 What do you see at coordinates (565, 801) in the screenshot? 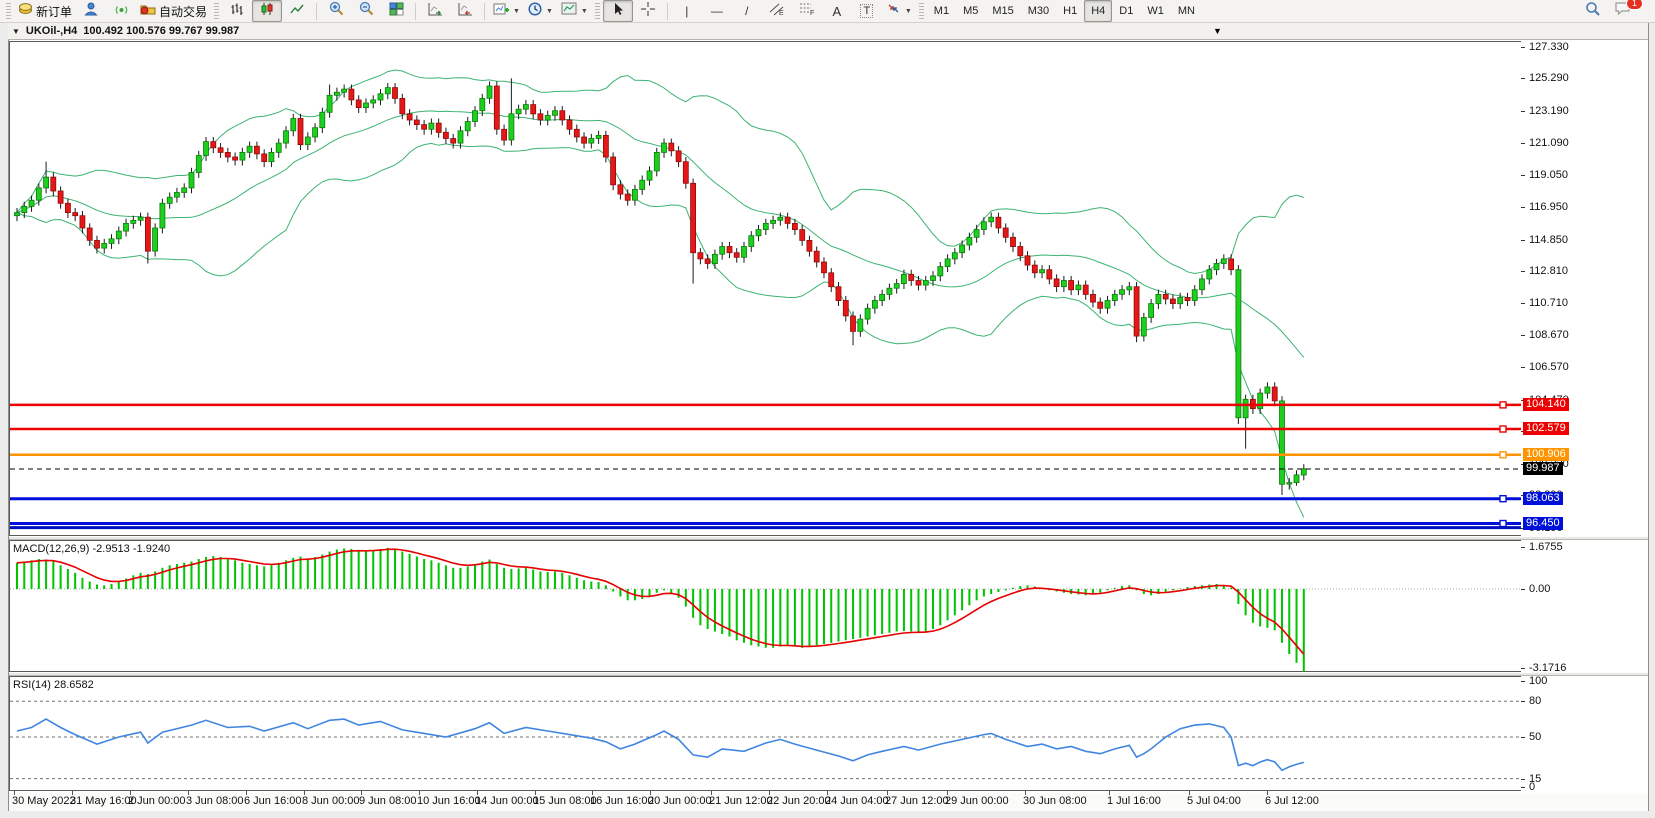
I see `time-axis-label: 15 Jun 08:00` at bounding box center [565, 801].